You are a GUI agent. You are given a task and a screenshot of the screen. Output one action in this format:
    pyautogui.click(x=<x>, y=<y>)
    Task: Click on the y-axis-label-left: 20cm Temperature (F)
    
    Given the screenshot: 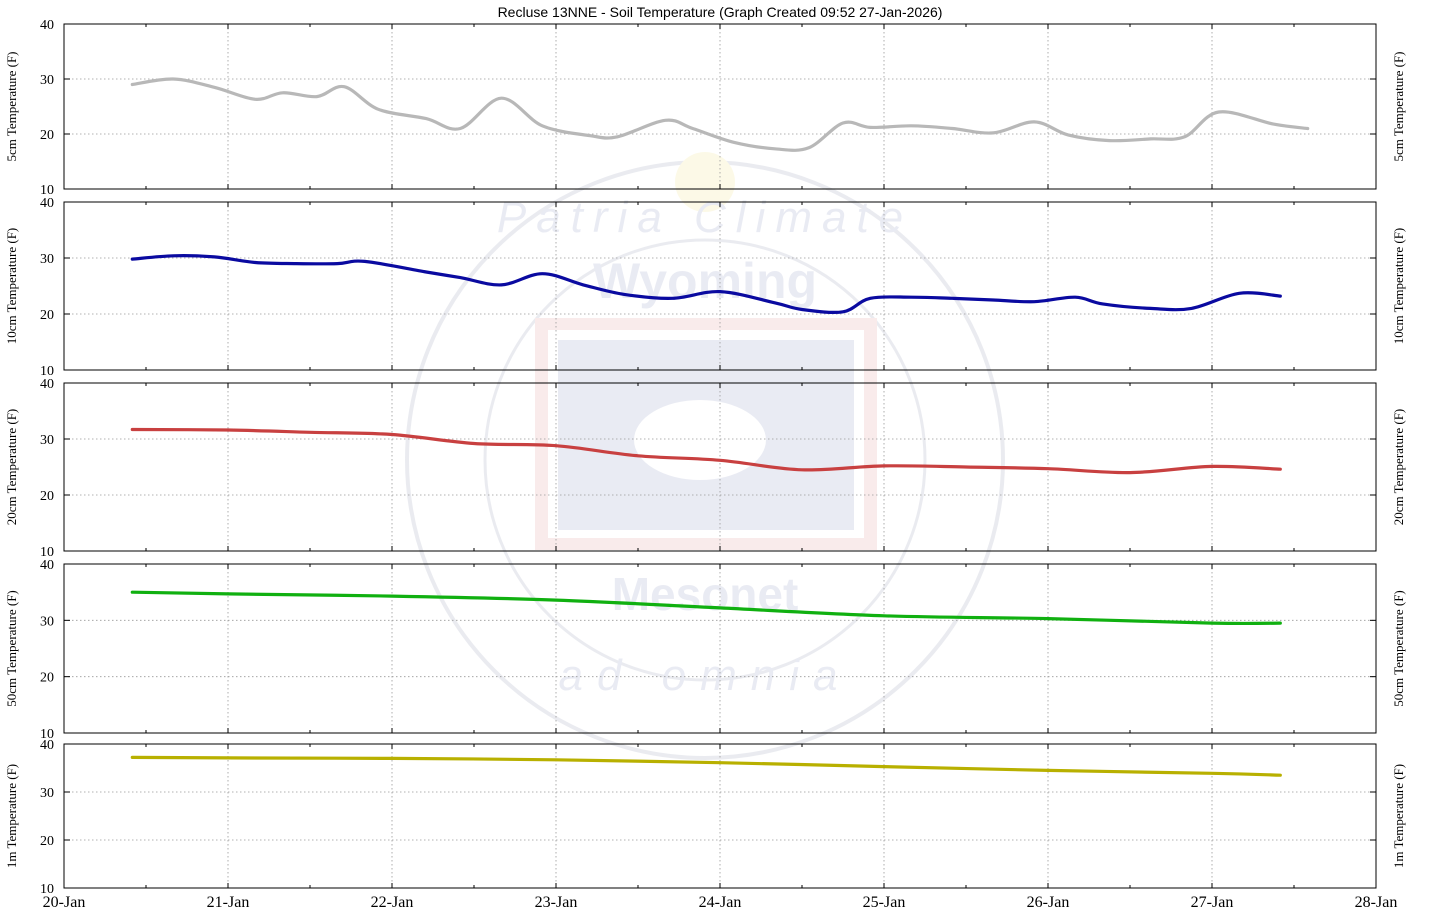 What is the action you would take?
    pyautogui.click(x=11, y=467)
    